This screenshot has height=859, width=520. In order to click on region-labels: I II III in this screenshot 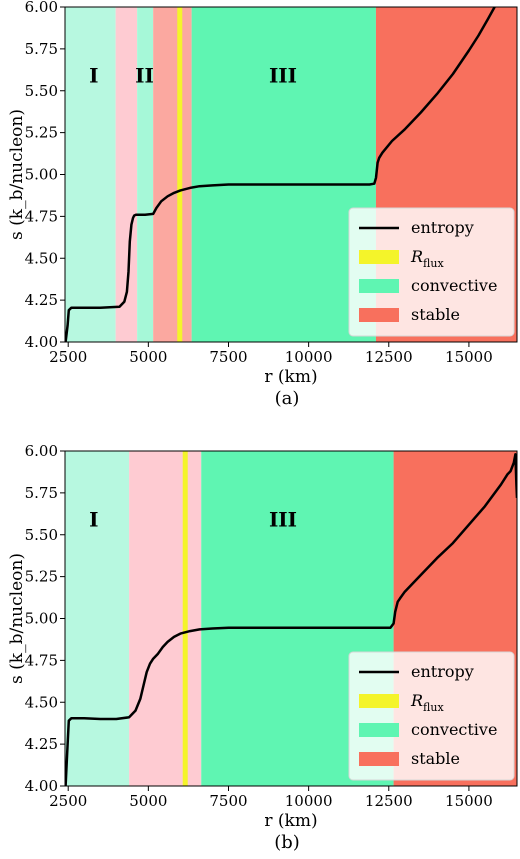, I will do `click(193, 75)`.